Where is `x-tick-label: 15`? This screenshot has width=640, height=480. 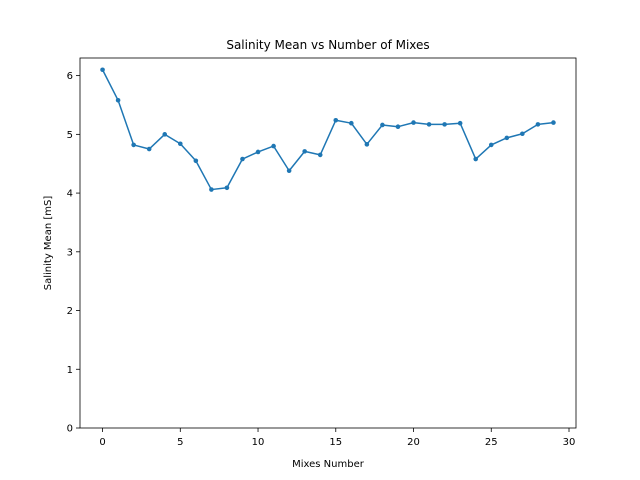 x-tick-label: 15 is located at coordinates (335, 442).